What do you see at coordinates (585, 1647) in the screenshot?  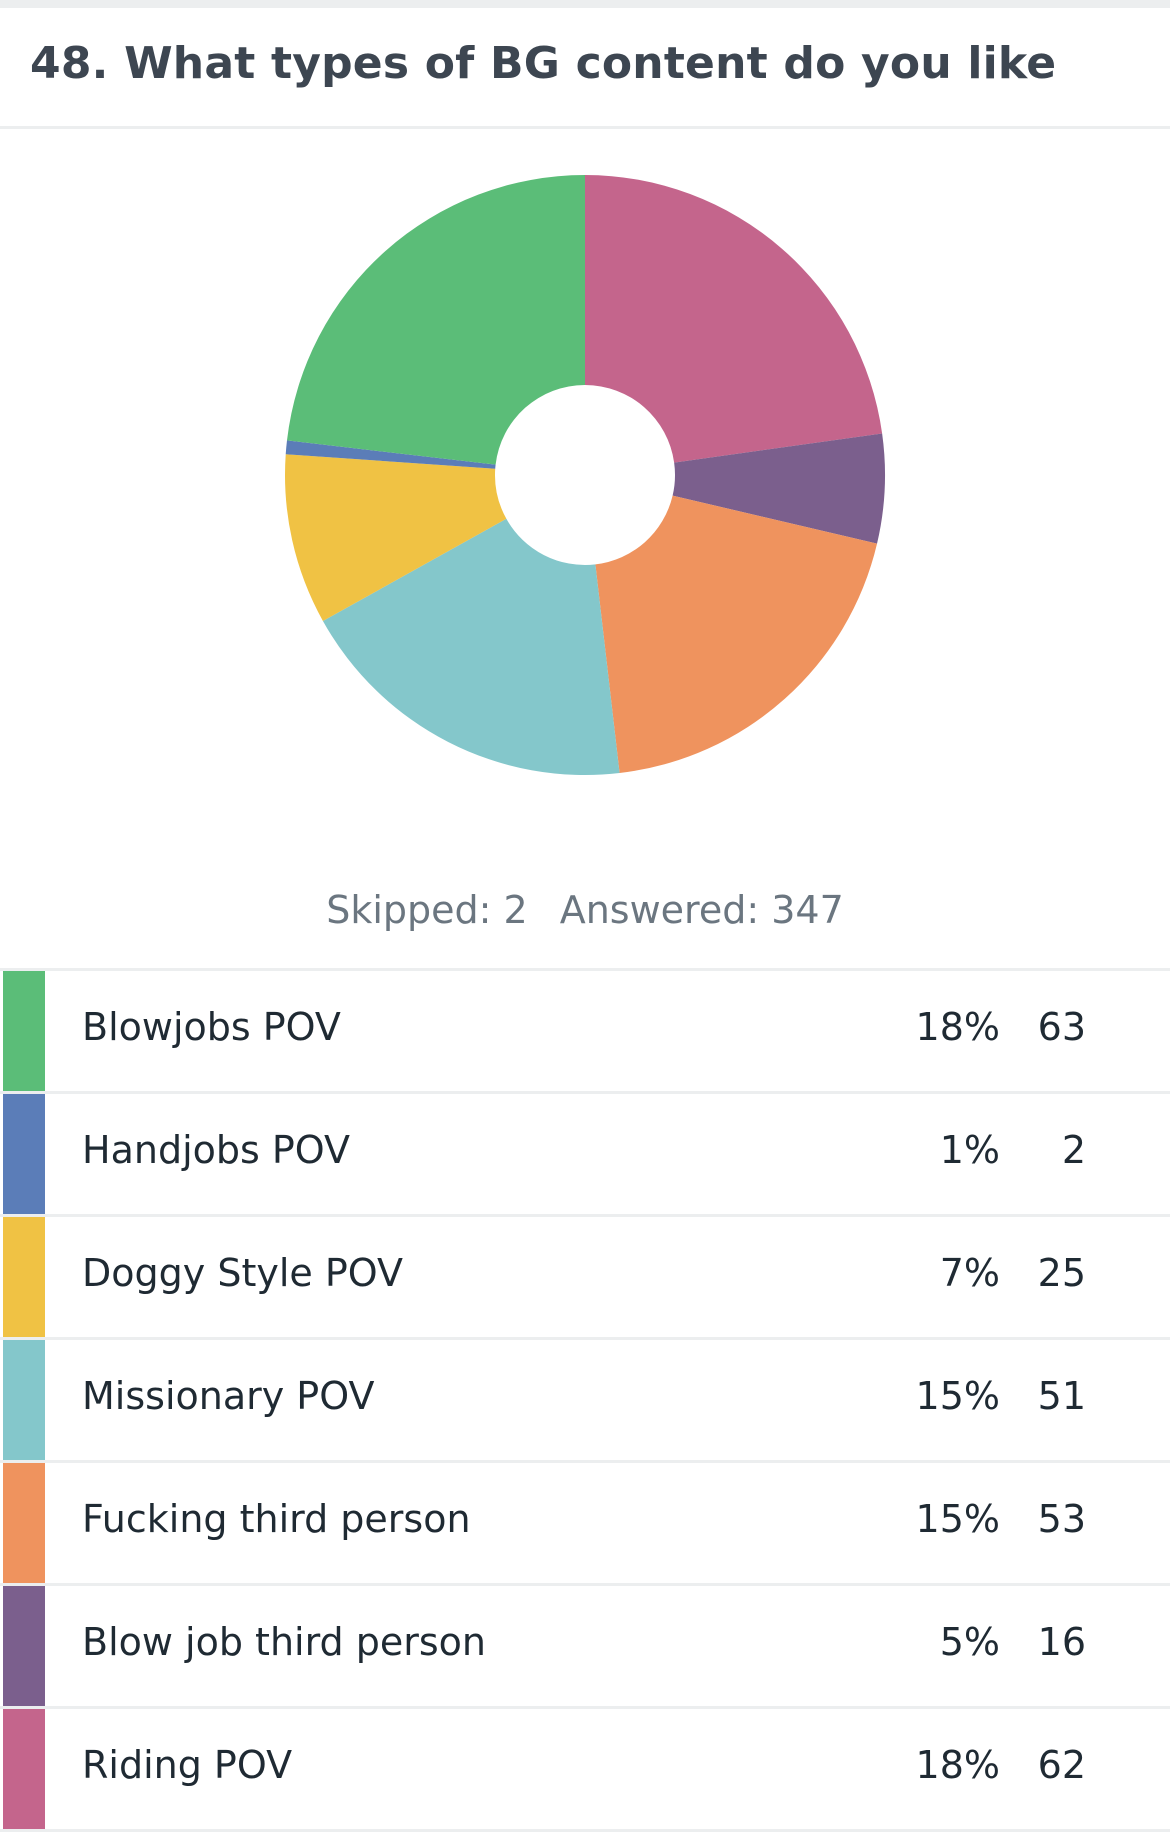 I see `answer-row-blow-job-third-person: Blow job third person 5% 16` at bounding box center [585, 1647].